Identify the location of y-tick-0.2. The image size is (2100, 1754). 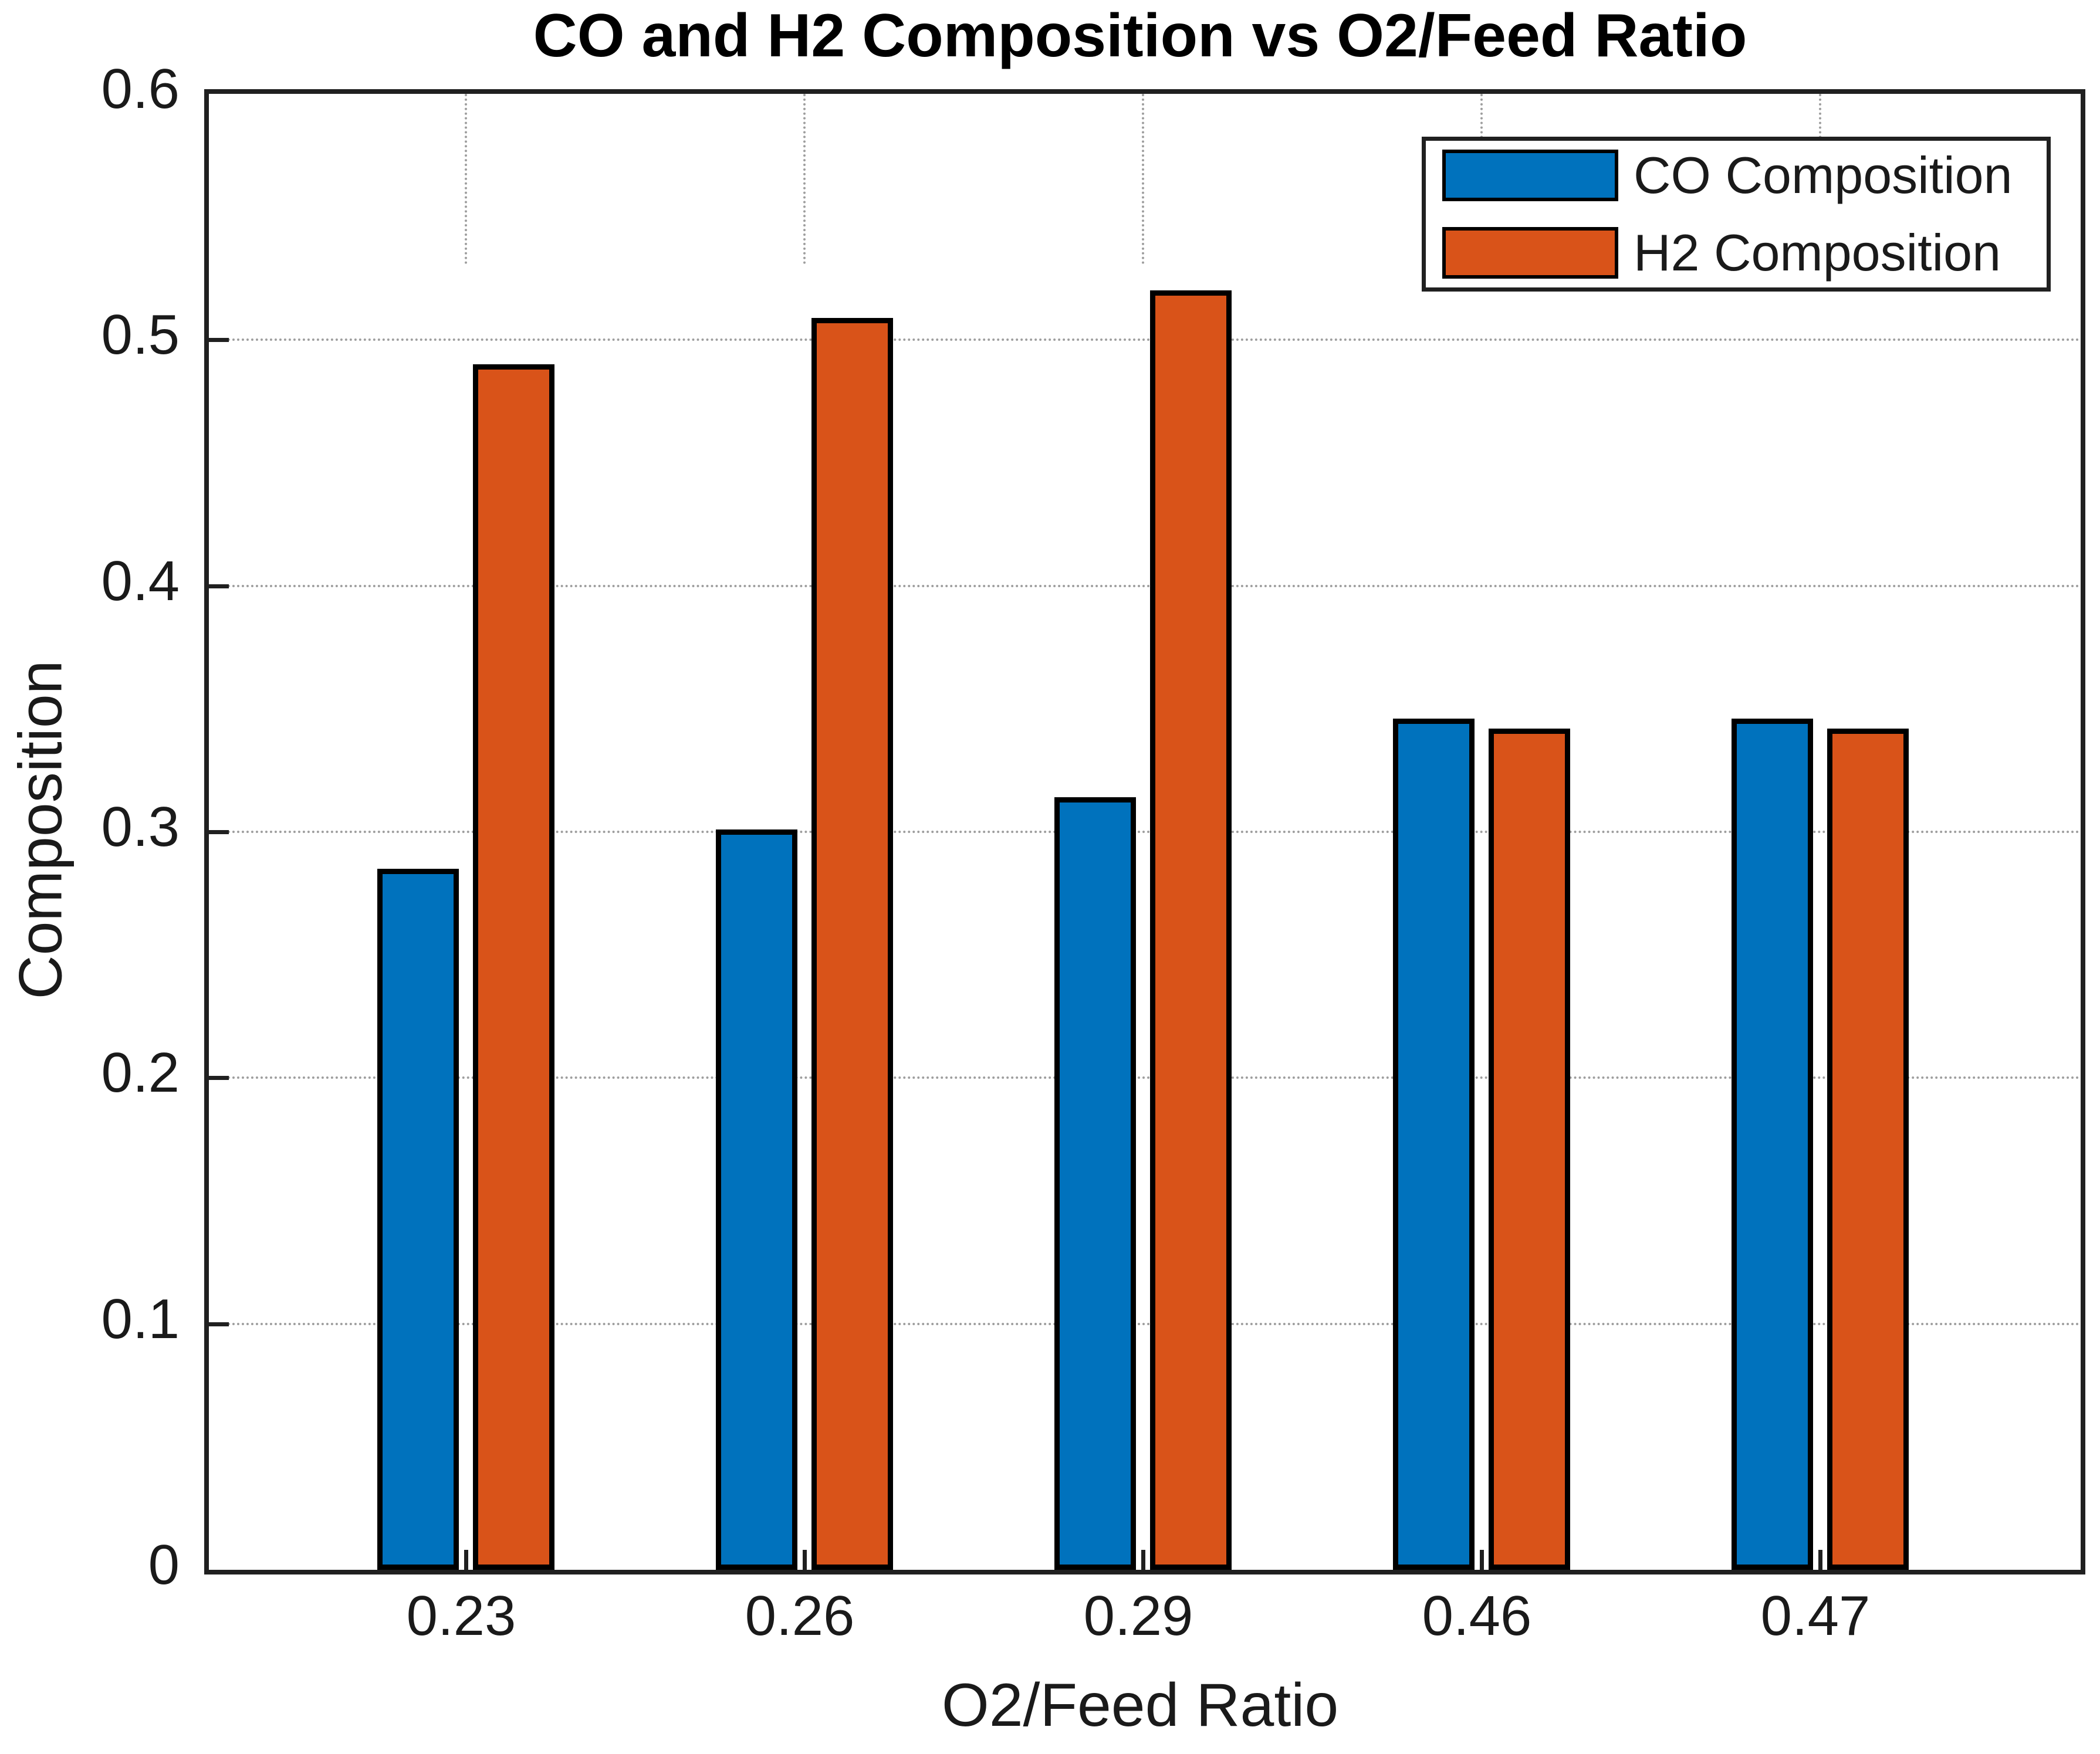
(219, 1078).